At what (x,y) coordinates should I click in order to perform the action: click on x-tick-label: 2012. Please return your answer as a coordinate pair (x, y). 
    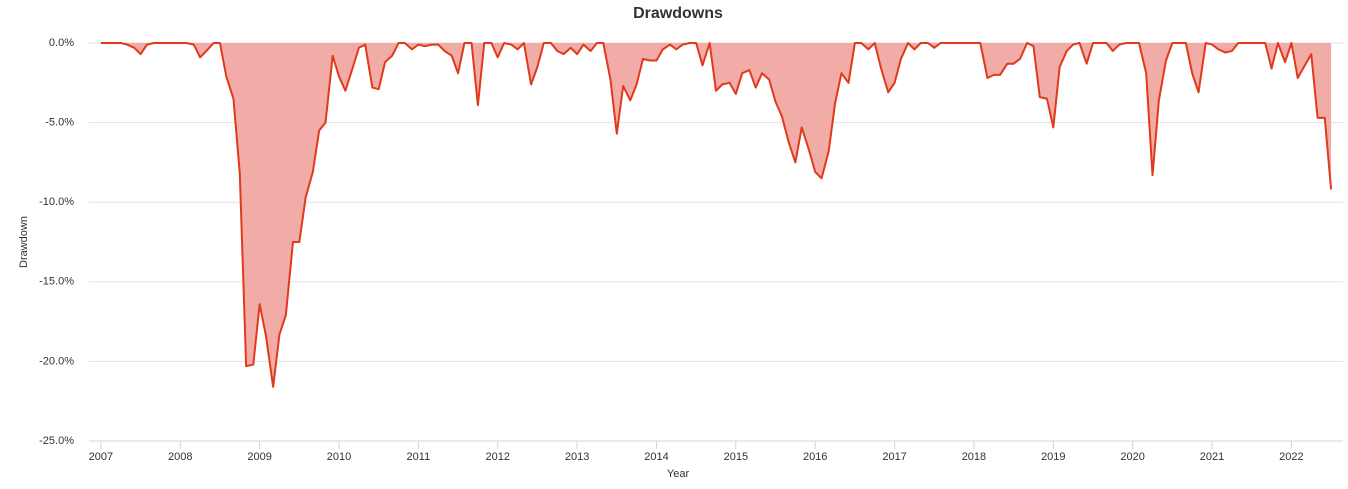
    Looking at the image, I should click on (497, 457).